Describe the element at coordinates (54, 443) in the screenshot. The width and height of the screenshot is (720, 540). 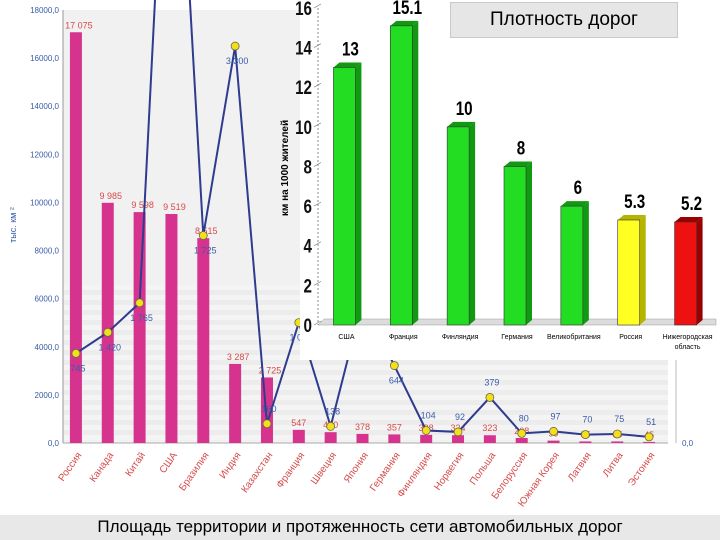
I see `left-tick-label: 0,0` at that location.